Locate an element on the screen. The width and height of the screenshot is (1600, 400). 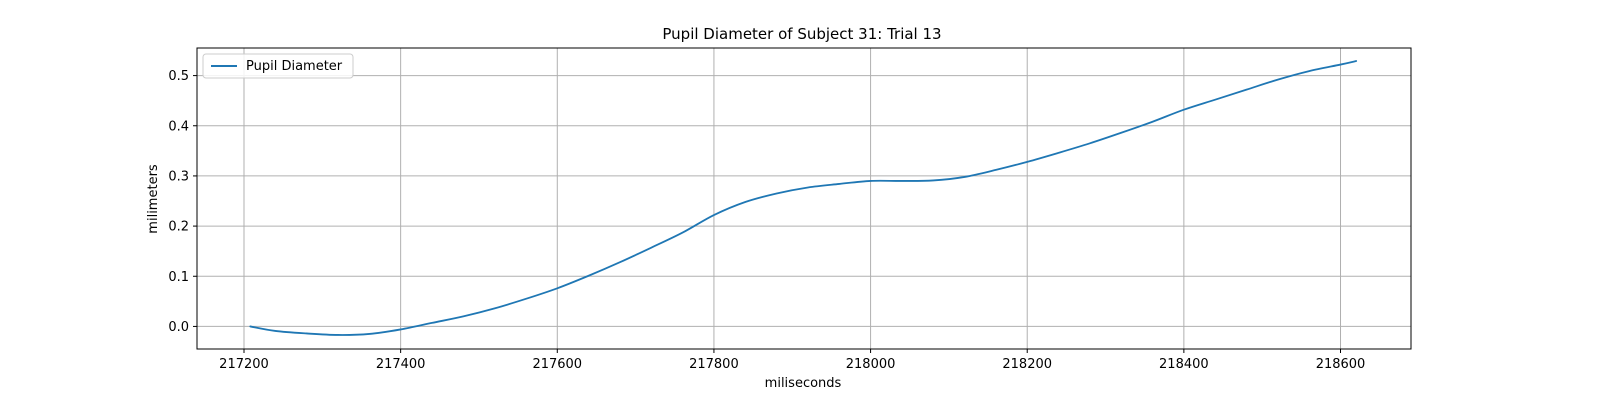
legend-box is located at coordinates (278, 66).